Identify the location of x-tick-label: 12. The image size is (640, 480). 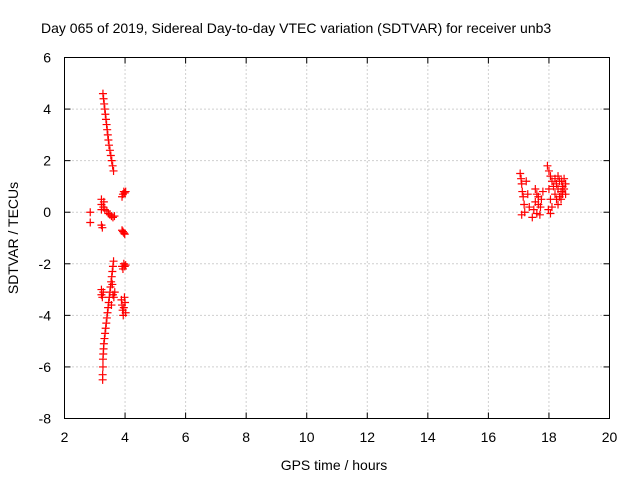
(367, 437).